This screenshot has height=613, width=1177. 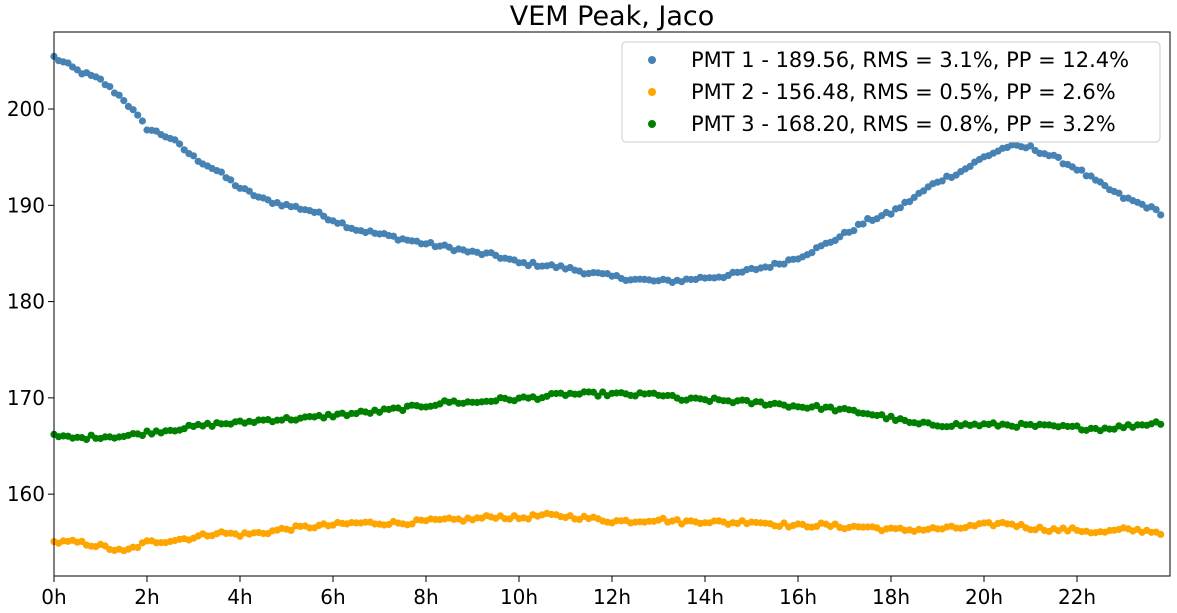 What do you see at coordinates (910, 60) in the screenshot?
I see `legend-label: PMT 1 - 189.56, RMS = 3.1%, PP = 12.4%` at bounding box center [910, 60].